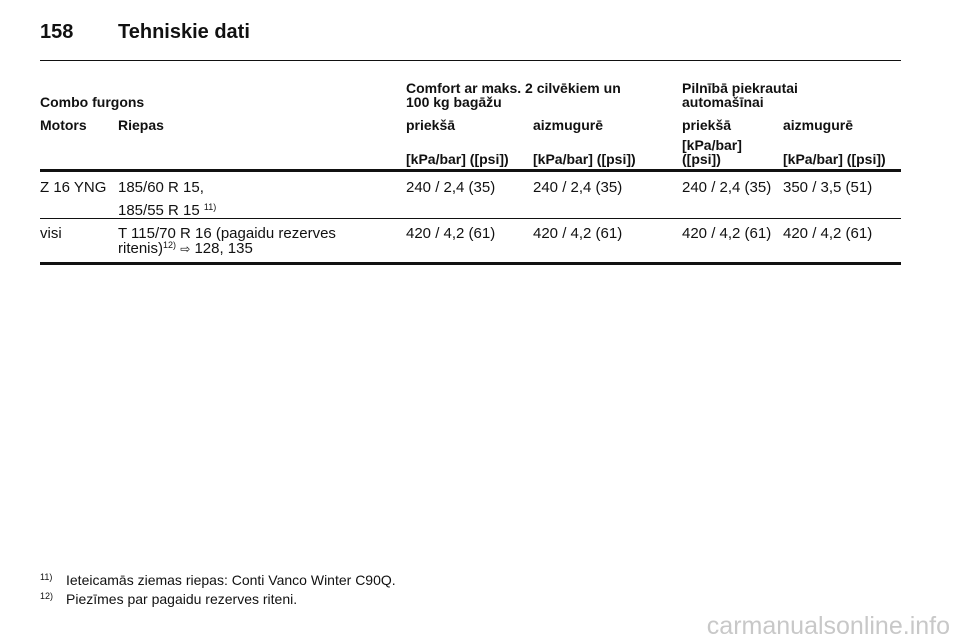  Describe the element at coordinates (457, 159) in the screenshot. I see `unit-comfort-front: [kPa/bar] ([psi])` at that location.